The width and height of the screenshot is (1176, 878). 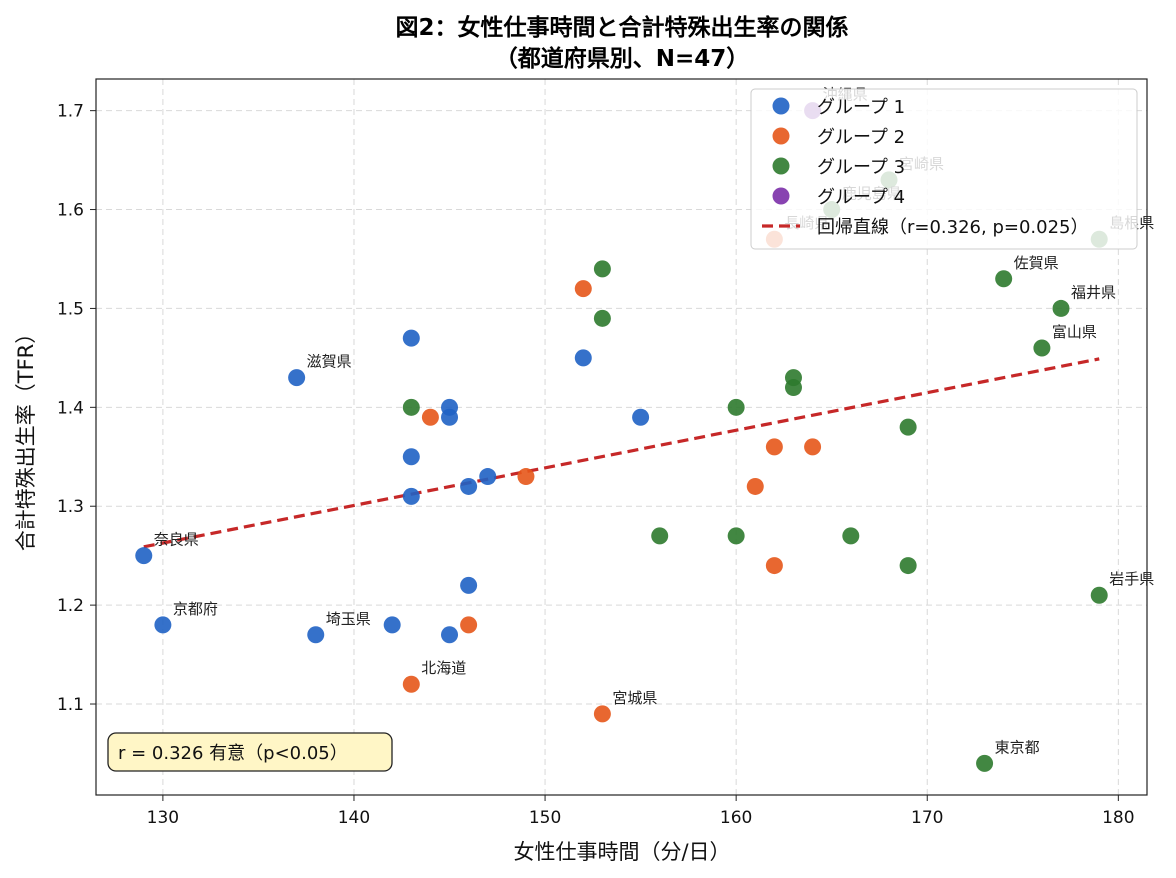 I want to click on chart-title: 図2：女性仕事時間と合計特殊出生率の関係 （都道府県別、N=47）, so click(x=621, y=43).